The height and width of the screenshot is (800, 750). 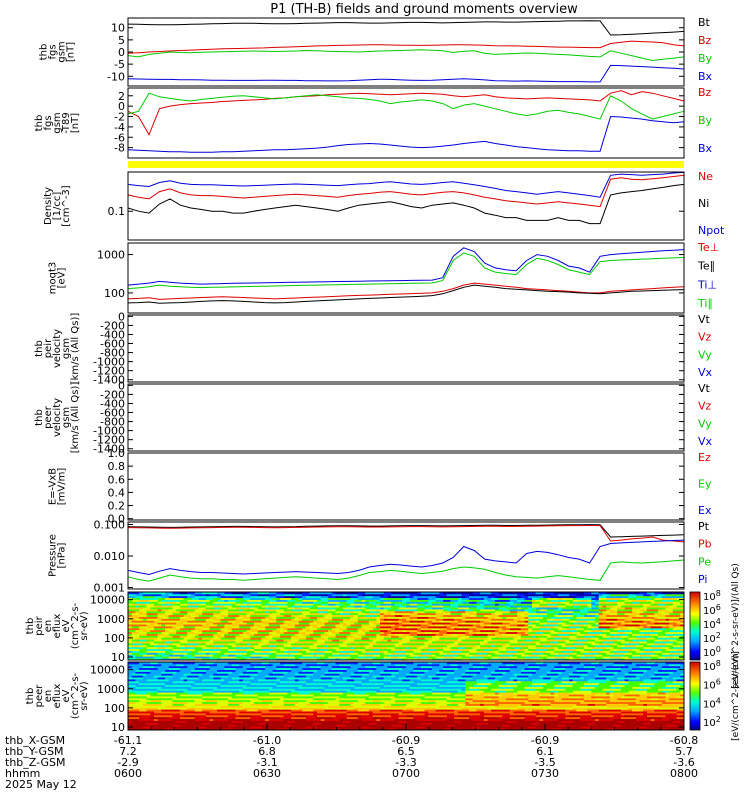 What do you see at coordinates (127, 762) in the screenshot?
I see `xaxis-tick-label: -2.9` at bounding box center [127, 762].